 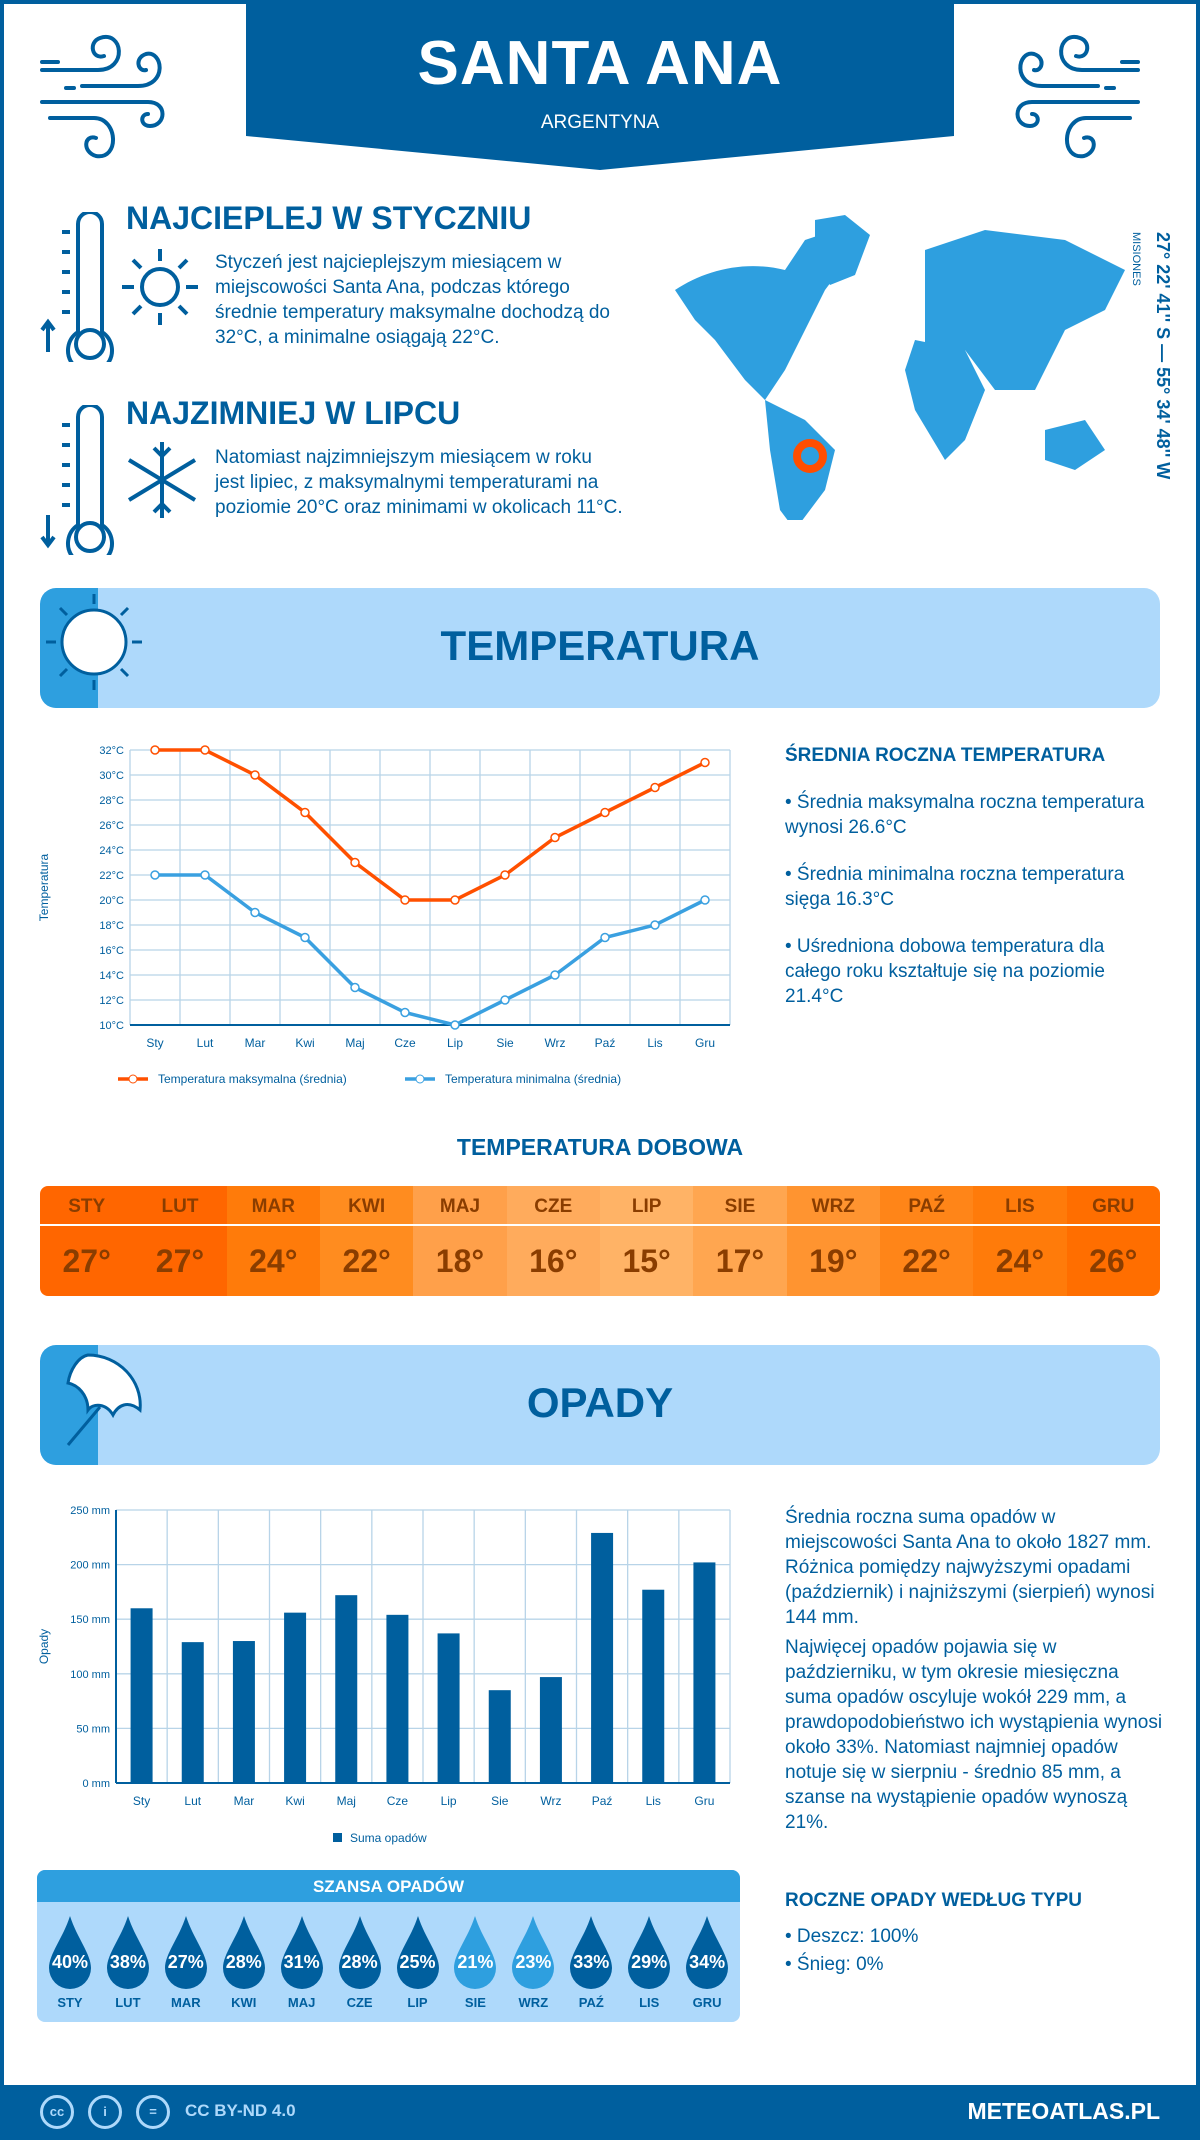 What do you see at coordinates (475, 1962) in the screenshot?
I see `chance-drop: 21% SIE` at bounding box center [475, 1962].